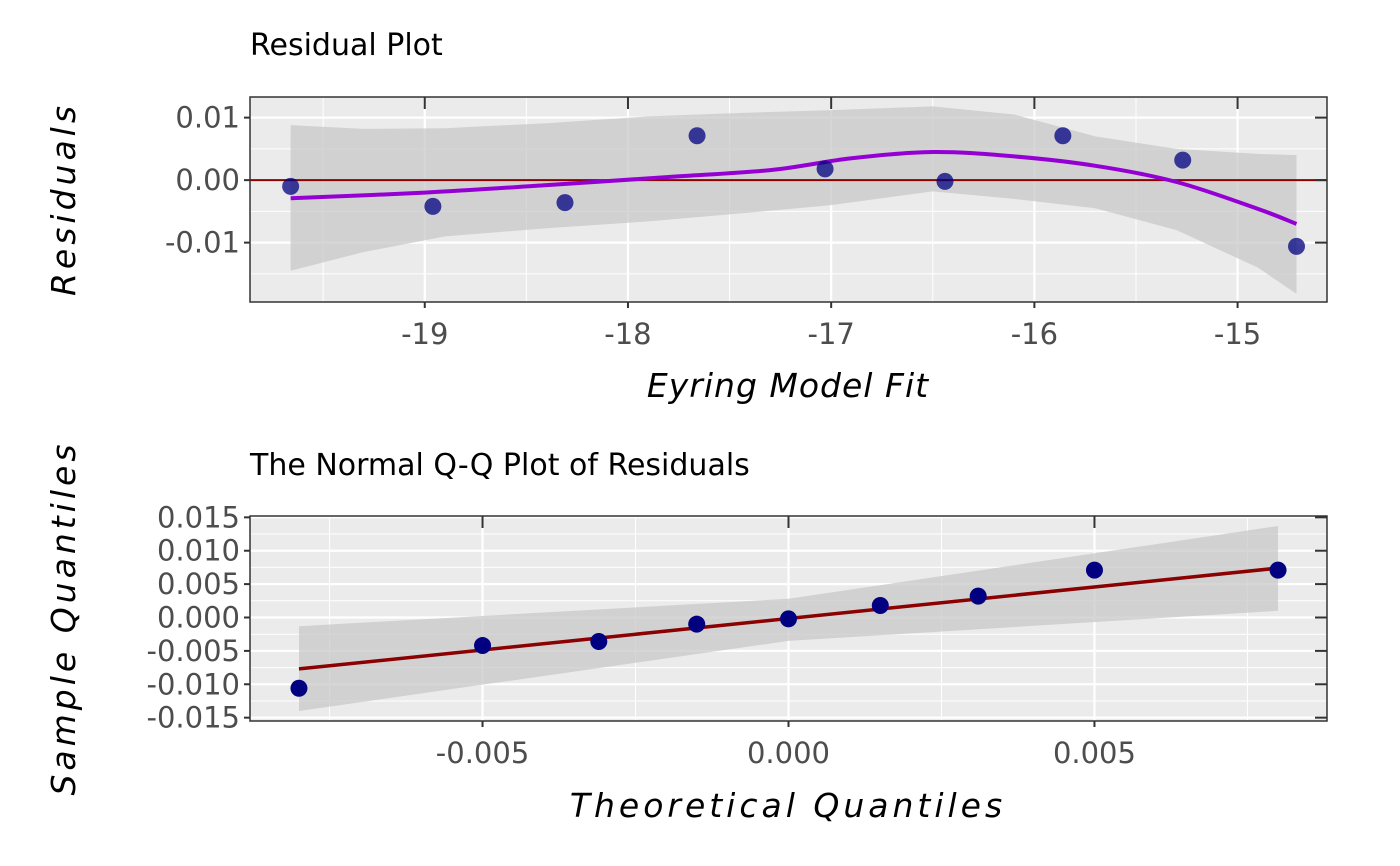 This screenshot has height=866, width=1400. I want to click on residual-plot-y-tick-label: 0.00, so click(207, 180).